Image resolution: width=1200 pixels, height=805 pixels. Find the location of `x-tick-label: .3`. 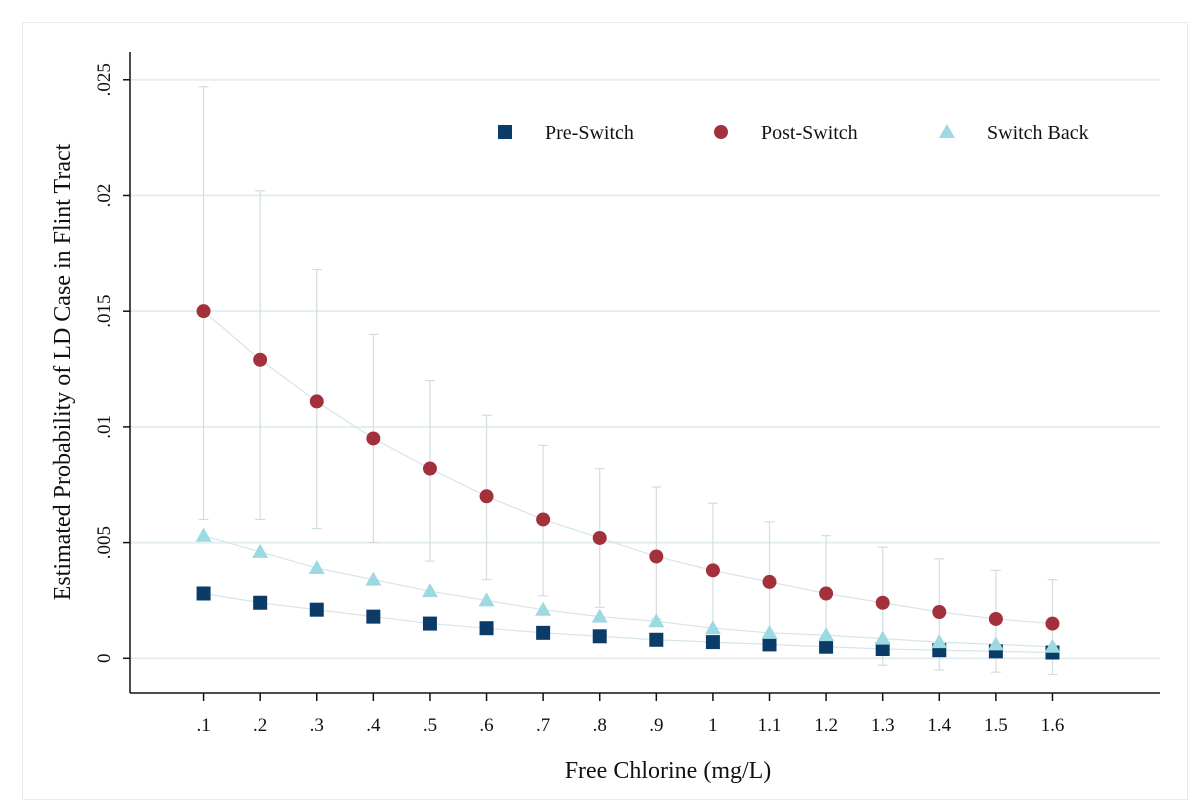

x-tick-label: .3 is located at coordinates (317, 725).